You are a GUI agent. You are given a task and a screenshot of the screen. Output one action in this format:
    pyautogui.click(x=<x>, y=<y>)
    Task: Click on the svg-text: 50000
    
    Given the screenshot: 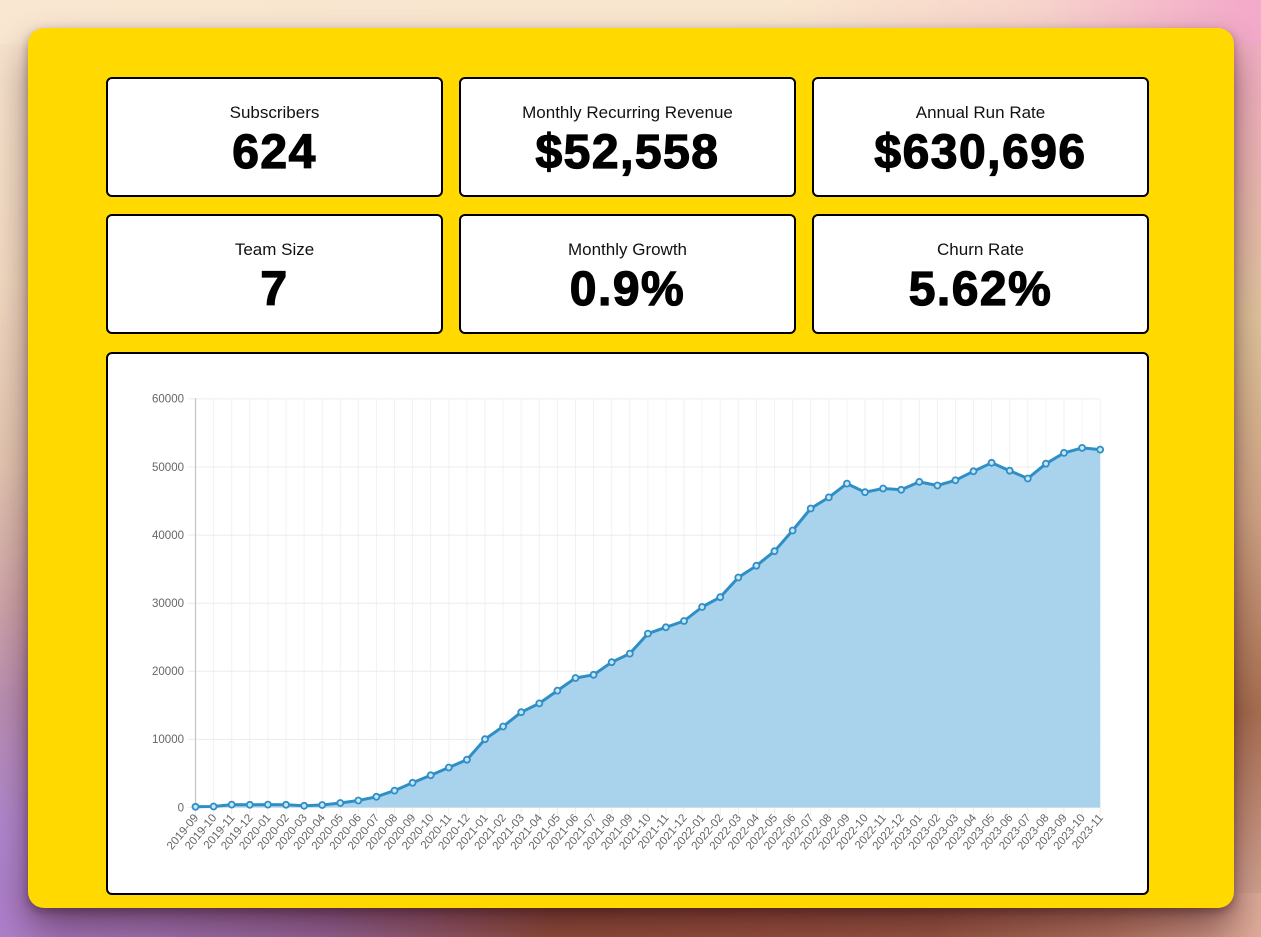 What is the action you would take?
    pyautogui.click(x=168, y=468)
    